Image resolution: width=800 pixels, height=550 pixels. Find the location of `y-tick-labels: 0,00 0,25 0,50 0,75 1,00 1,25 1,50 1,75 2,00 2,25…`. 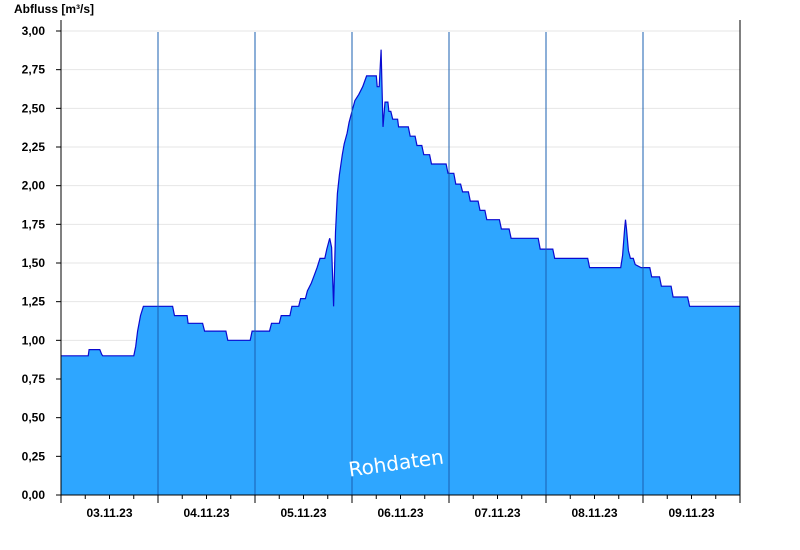

y-tick-labels: 0,00 0,25 0,50 0,75 1,00 1,25 1,50 1,75 2,00 2,25… is located at coordinates (34, 263).